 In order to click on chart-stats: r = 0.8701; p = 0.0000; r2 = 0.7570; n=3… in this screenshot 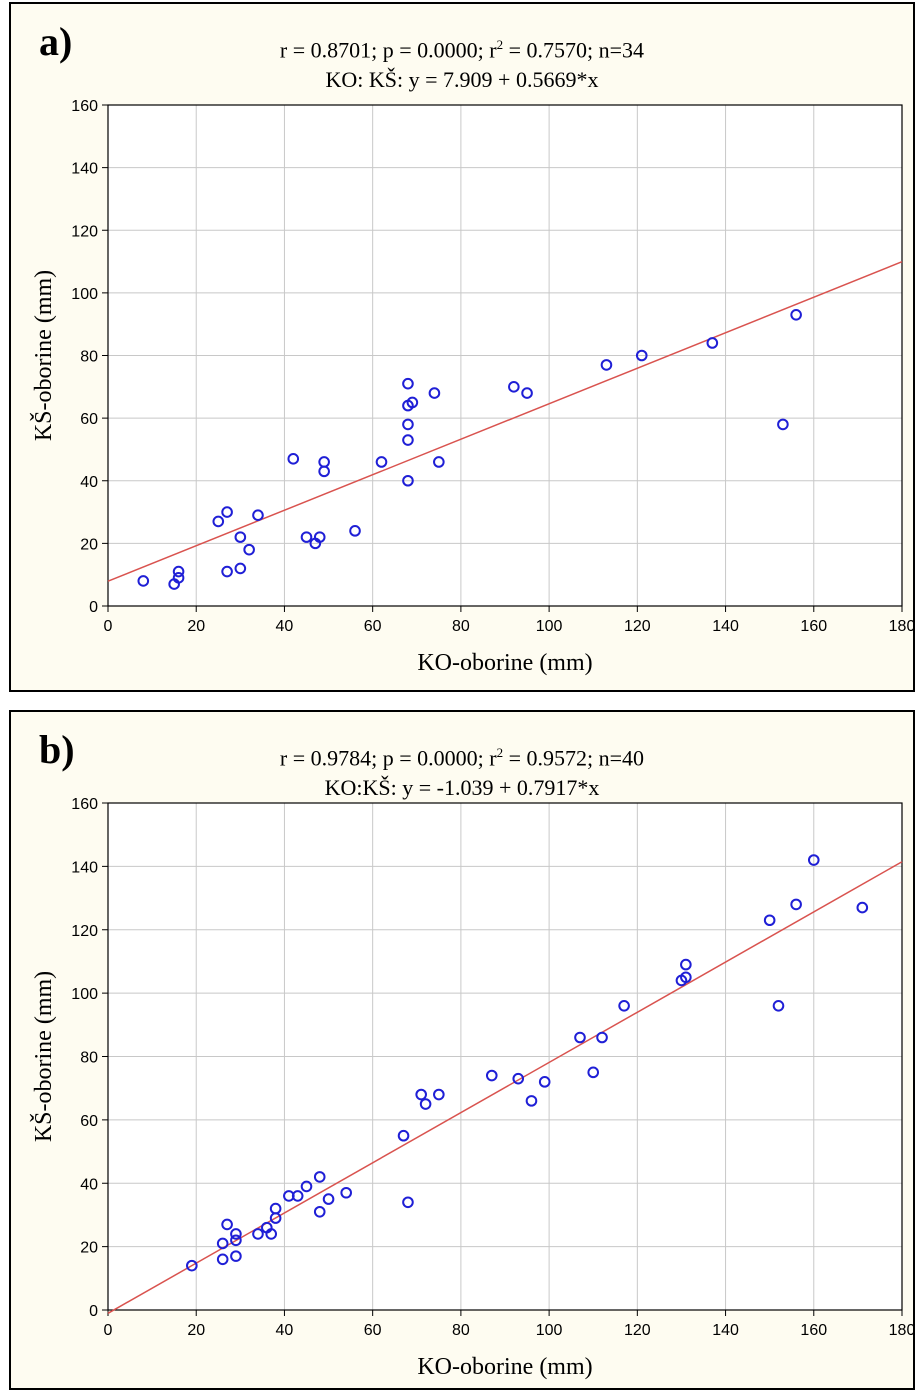, I will do `click(462, 62)`.